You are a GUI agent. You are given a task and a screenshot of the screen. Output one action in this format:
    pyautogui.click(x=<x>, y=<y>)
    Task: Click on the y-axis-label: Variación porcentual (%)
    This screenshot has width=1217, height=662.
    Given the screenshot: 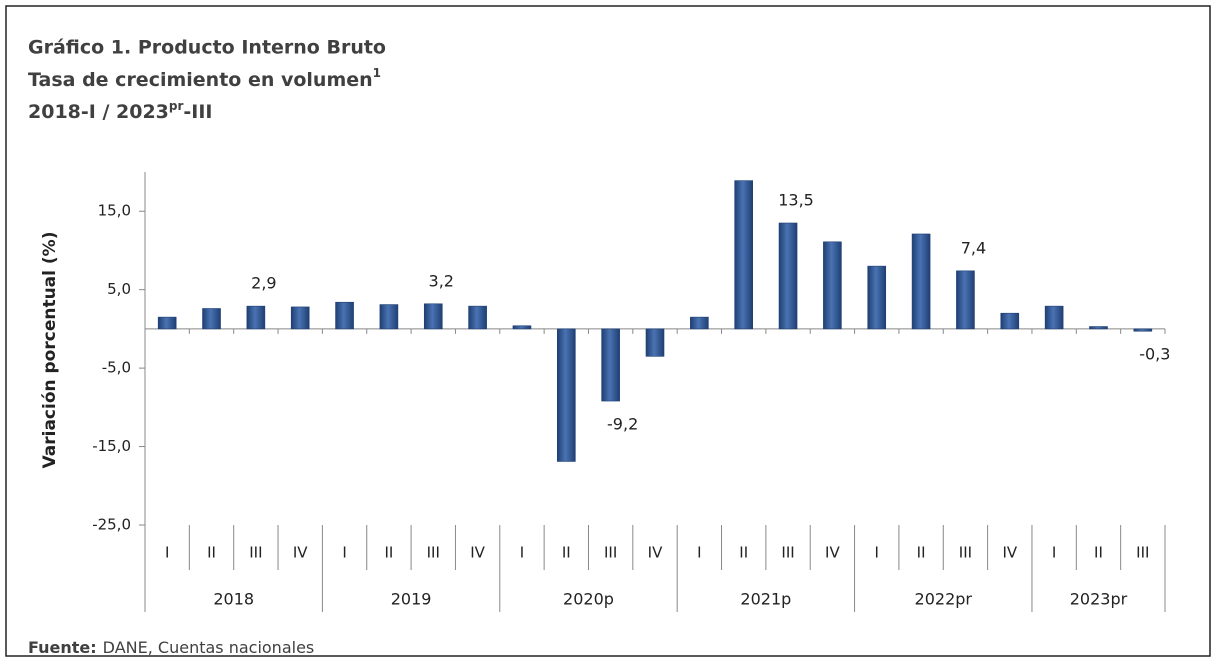 What is the action you would take?
    pyautogui.click(x=50, y=350)
    